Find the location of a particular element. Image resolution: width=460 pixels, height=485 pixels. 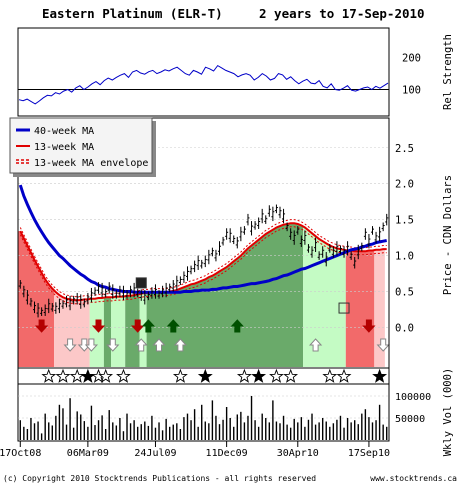

volume-panel is located at coordinates (203, 417).